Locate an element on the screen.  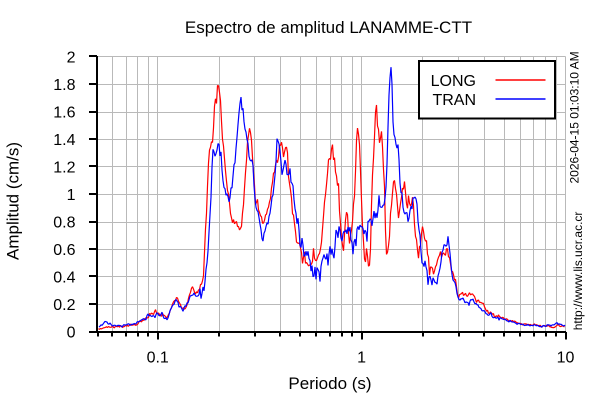
svg-text: 1.4 is located at coordinates (64, 140).